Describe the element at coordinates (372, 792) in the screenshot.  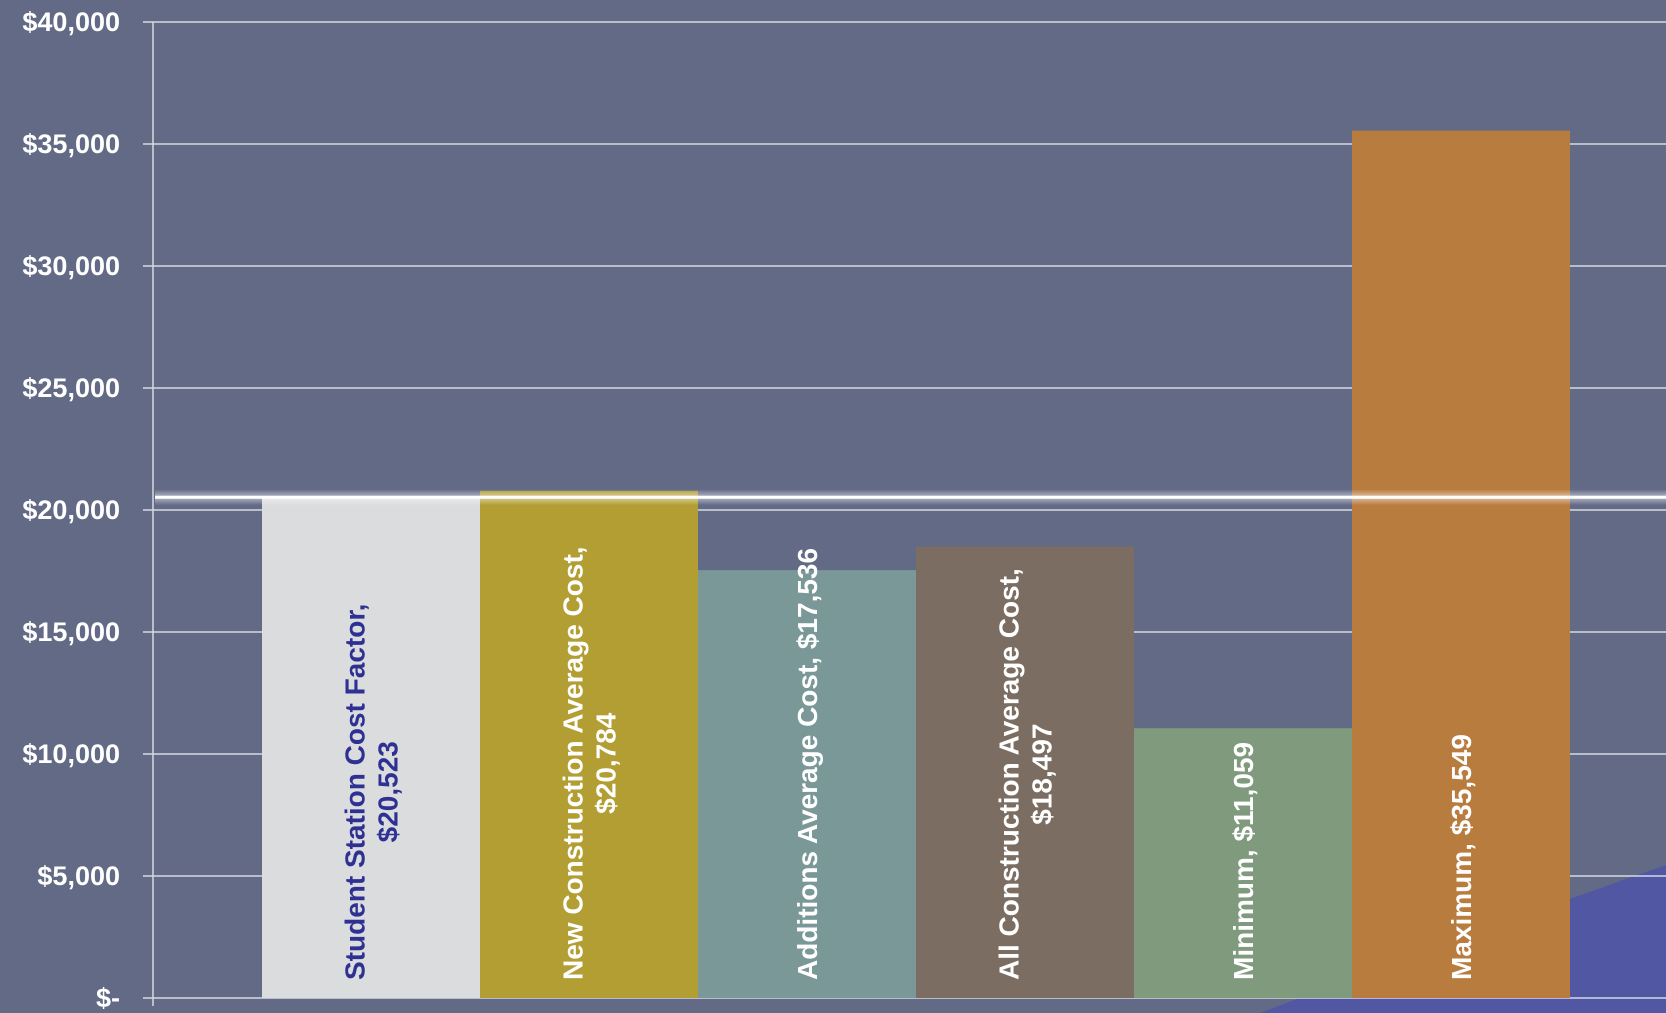
I see `bar-data-label: Student Station Cost Factor,$20,523` at that location.